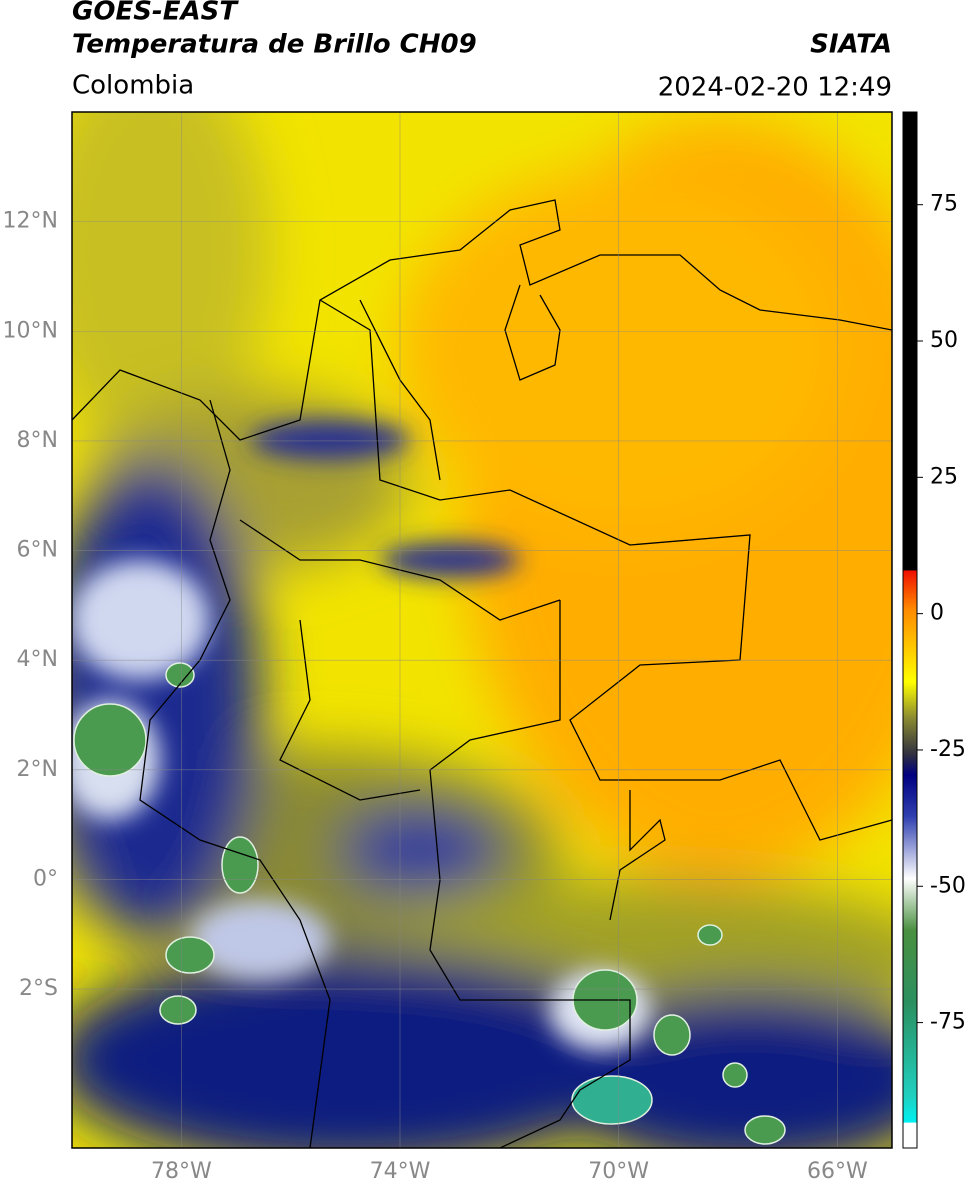  Describe the element at coordinates (948, 1022) in the screenshot. I see `colorbar-tick-label: -75` at that location.